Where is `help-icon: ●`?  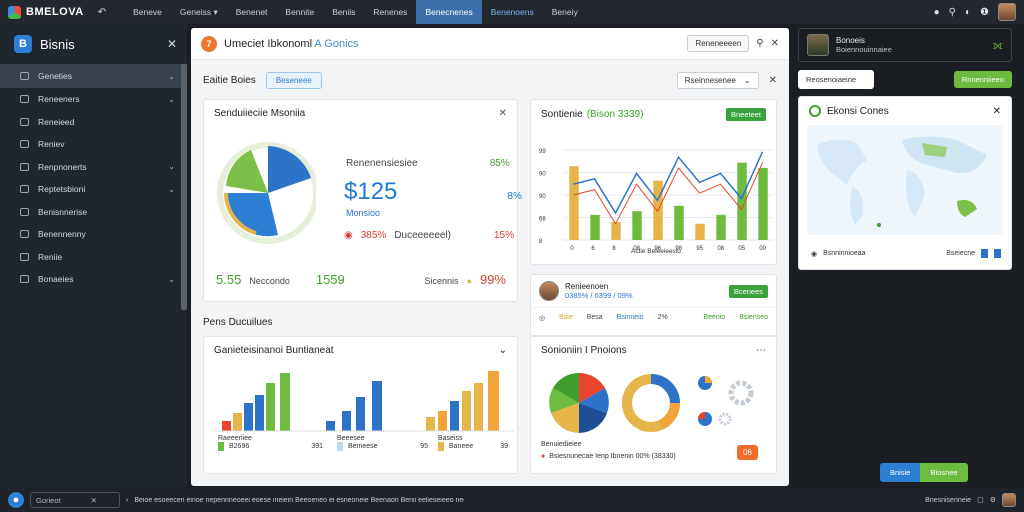
help-icon: ● is located at coordinates (936, 12).